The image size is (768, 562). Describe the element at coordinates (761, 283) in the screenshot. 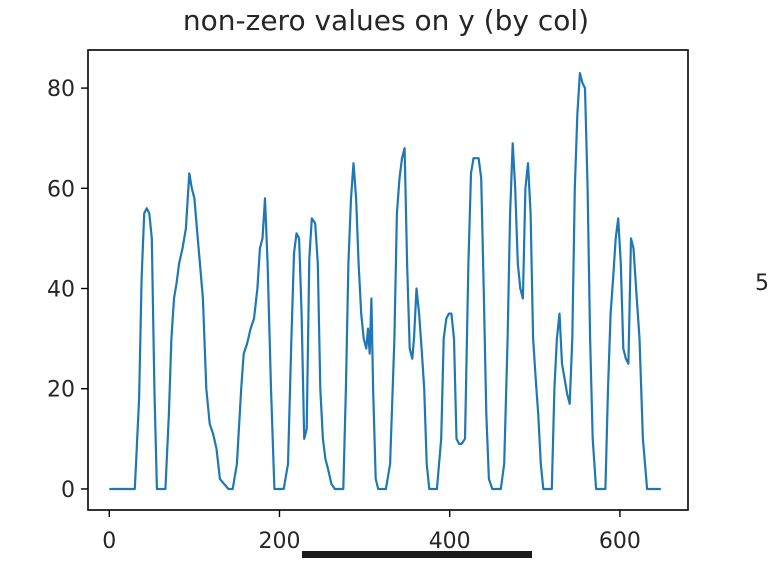

I see `clipped-tick-label: 5` at that location.